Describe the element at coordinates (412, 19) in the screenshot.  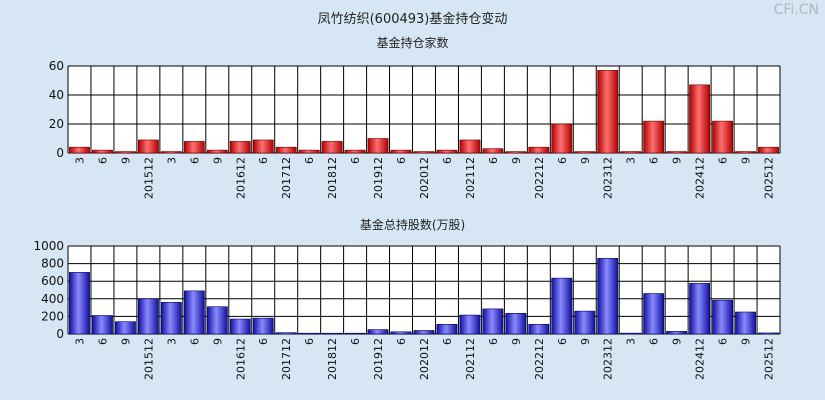
I see `page-title: 凤竹纺织(600493)基金持仓变动` at that location.